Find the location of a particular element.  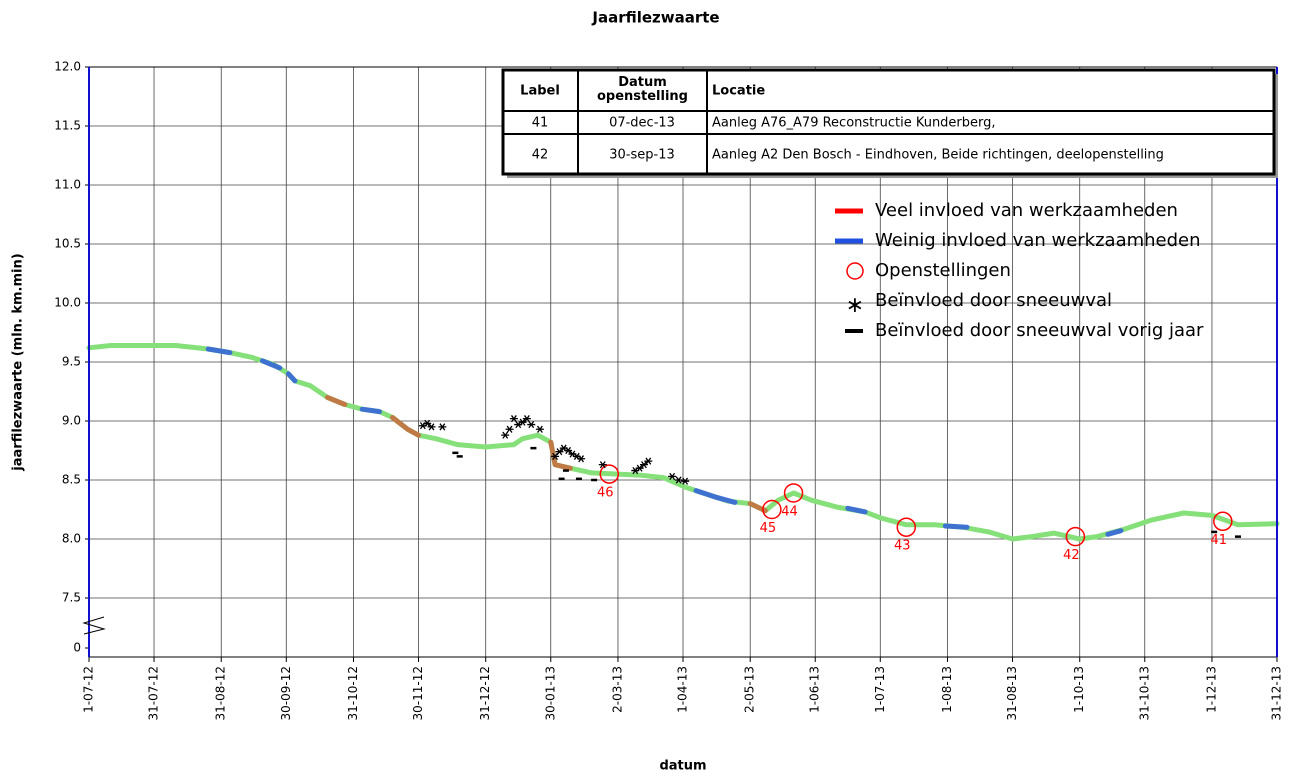

opening-label: 41 is located at coordinates (1219, 540).